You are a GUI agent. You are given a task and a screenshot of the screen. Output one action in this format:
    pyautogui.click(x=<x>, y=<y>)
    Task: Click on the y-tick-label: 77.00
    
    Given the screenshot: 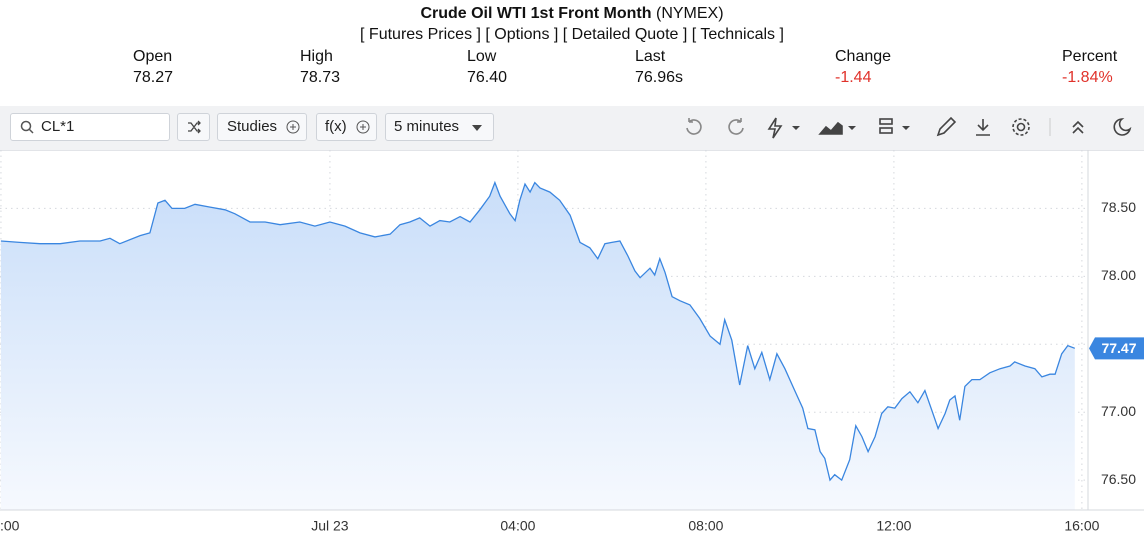 What is the action you would take?
    pyautogui.click(x=1118, y=411)
    